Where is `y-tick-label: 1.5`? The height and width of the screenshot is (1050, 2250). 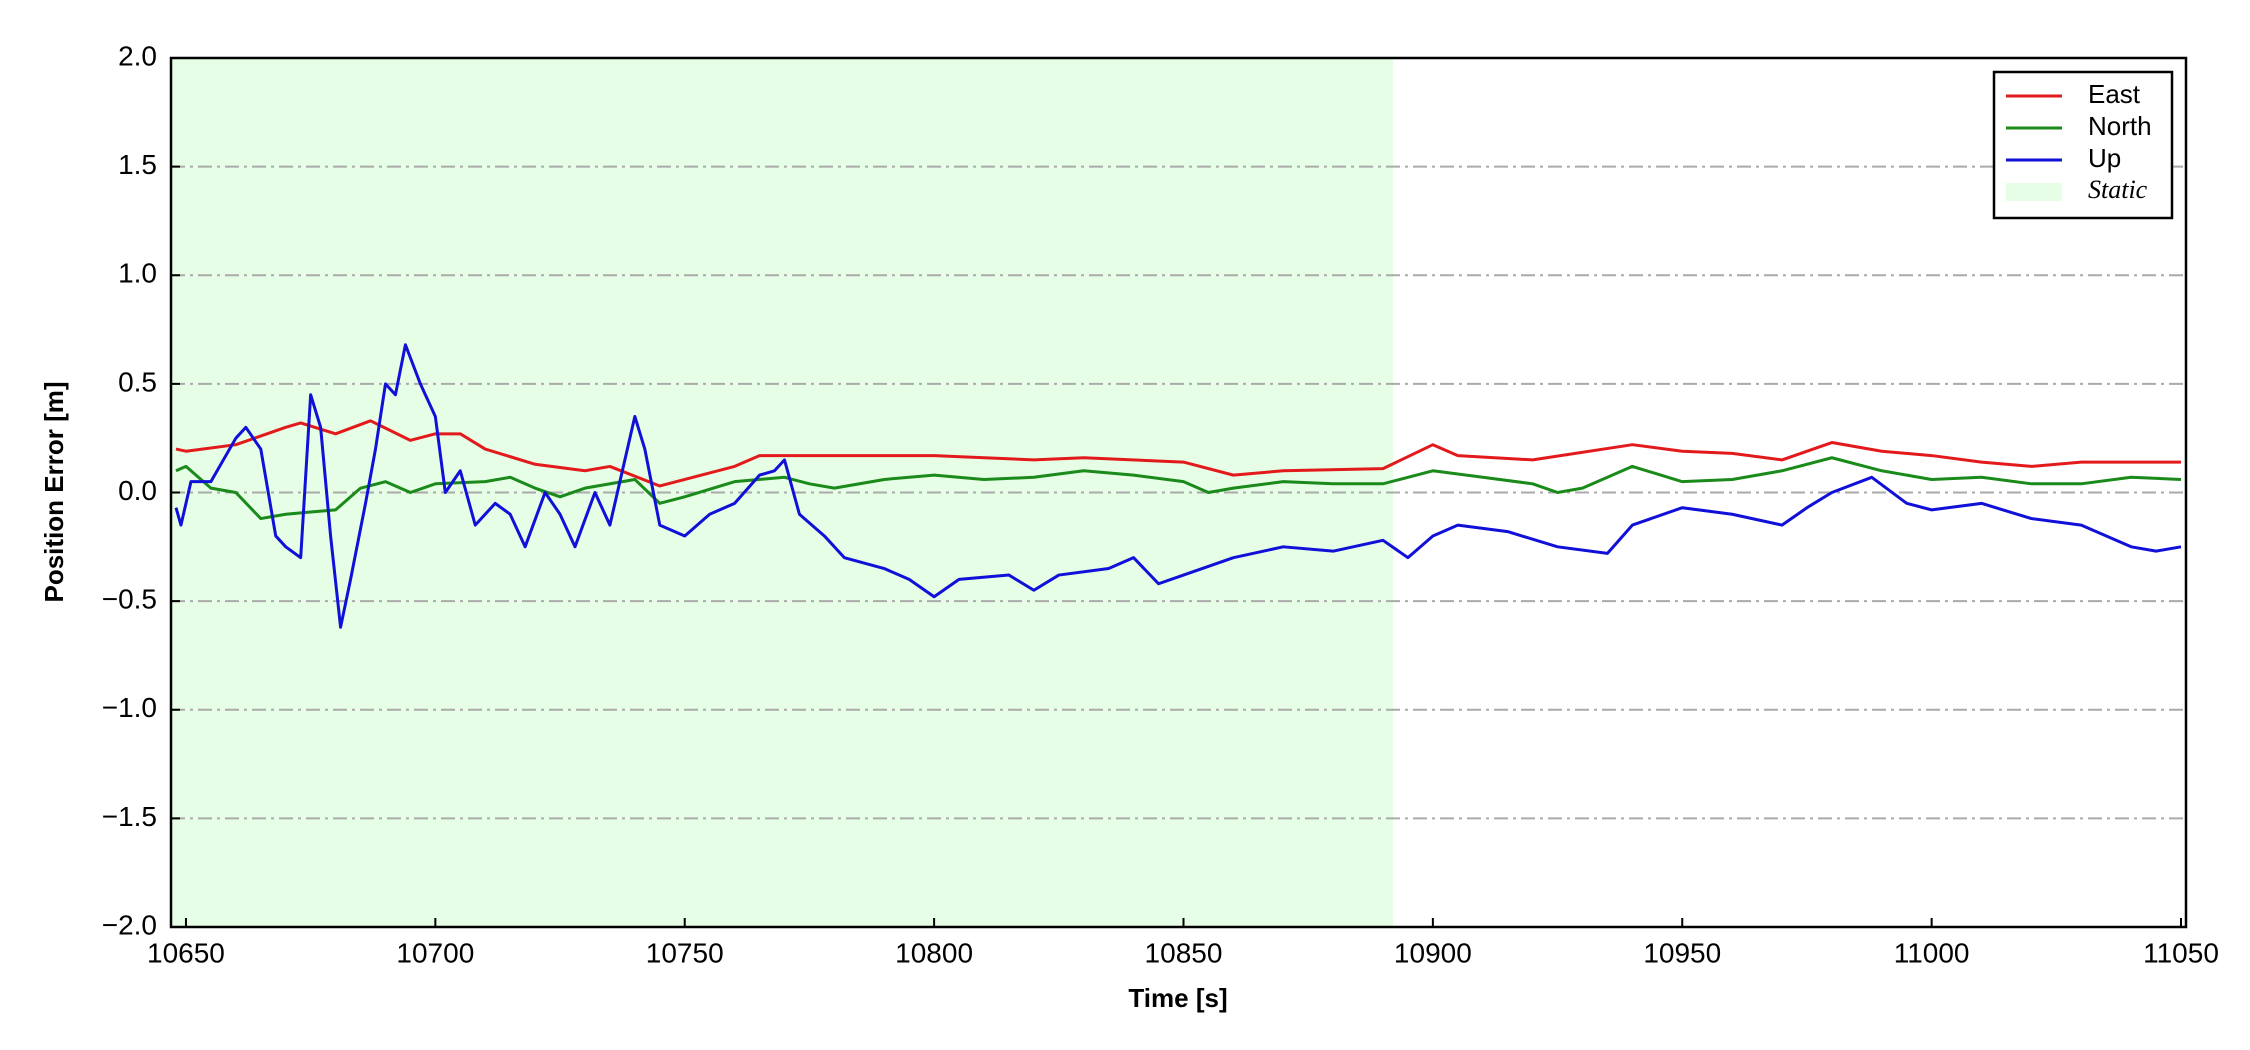
y-tick-label: 1.5 is located at coordinates (137, 164).